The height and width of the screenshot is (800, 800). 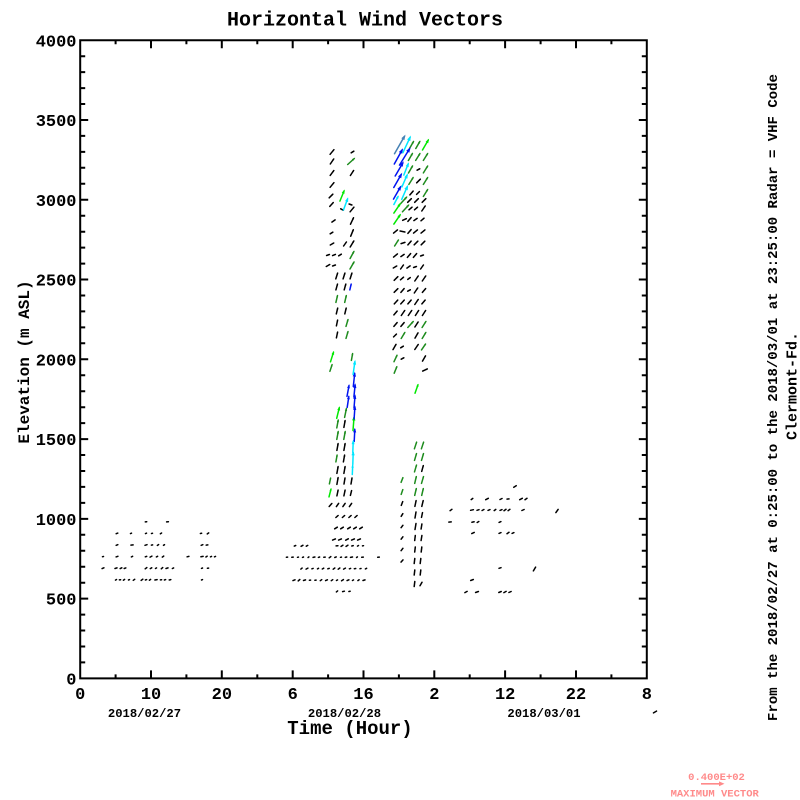 What do you see at coordinates (293, 695) in the screenshot?
I see `svg-text: 6` at bounding box center [293, 695].